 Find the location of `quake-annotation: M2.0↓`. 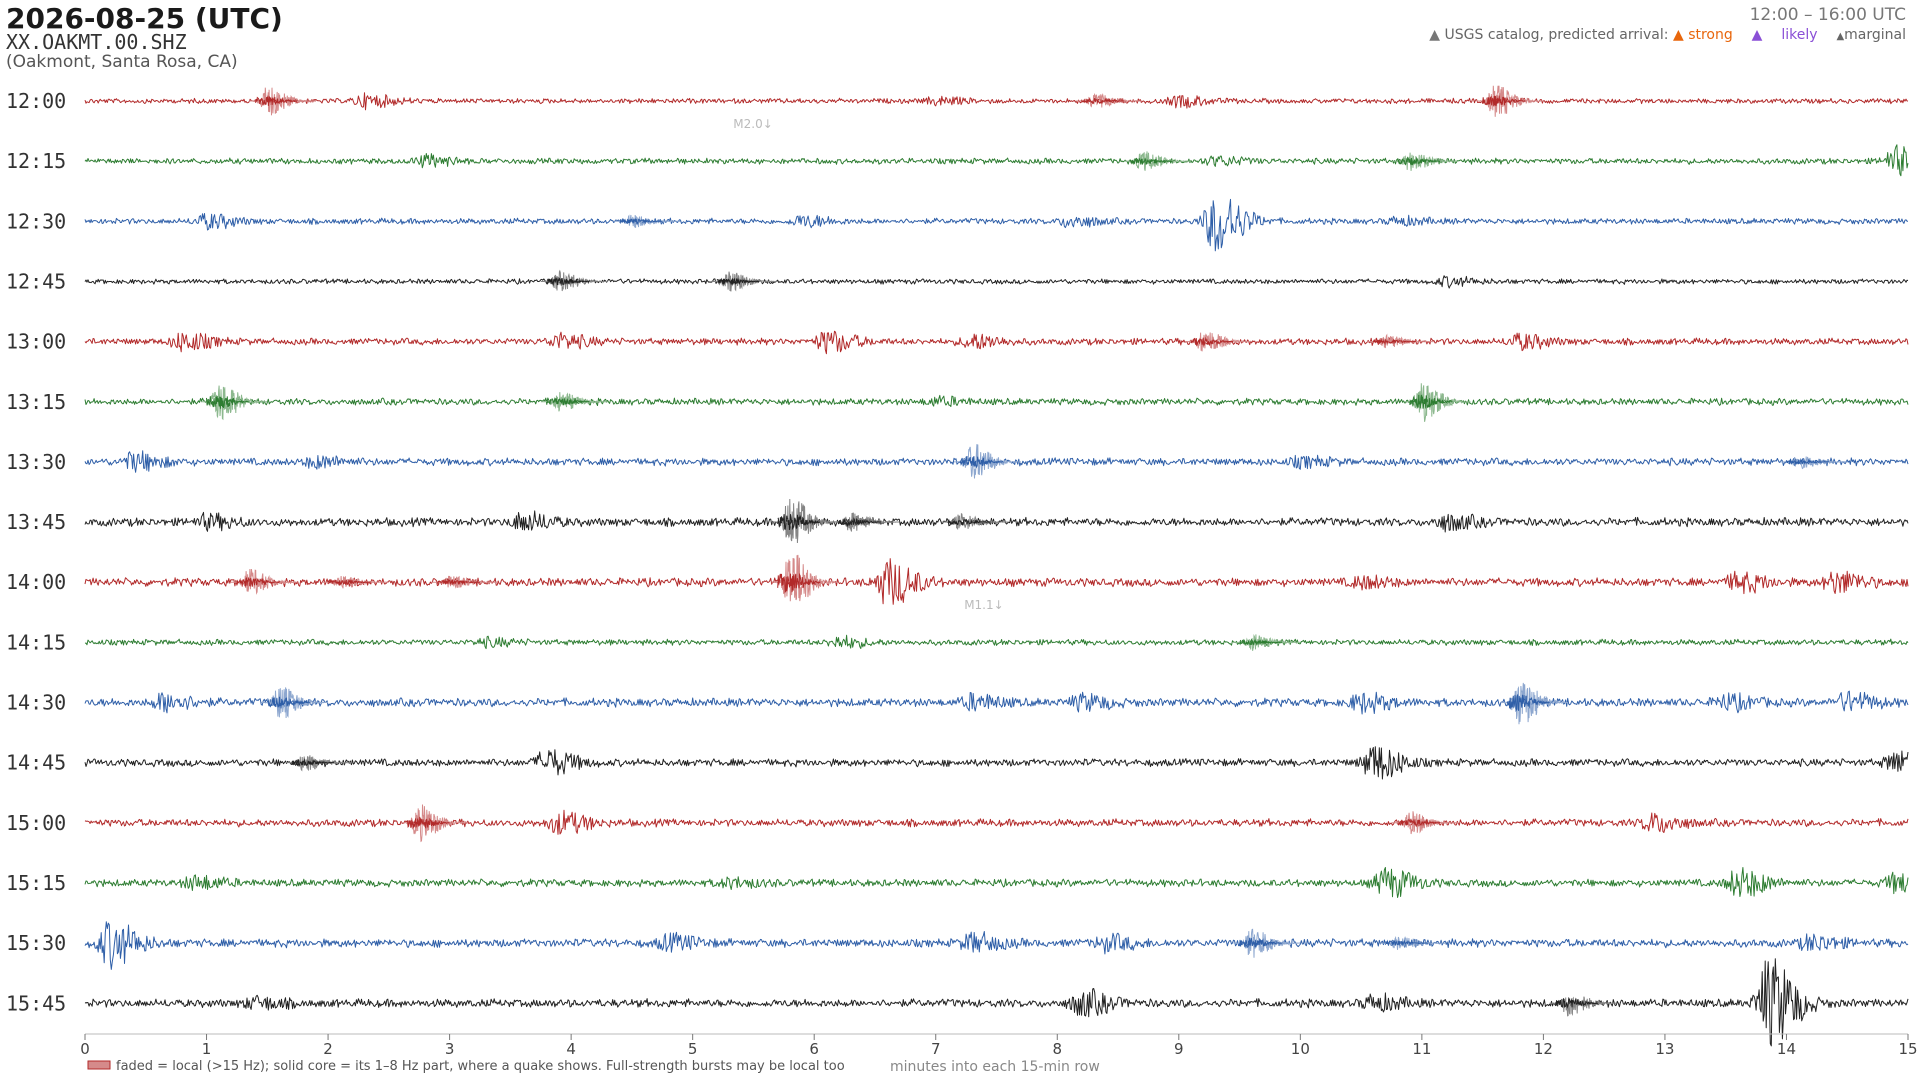

quake-annotation: M2.0↓ is located at coordinates (753, 124).